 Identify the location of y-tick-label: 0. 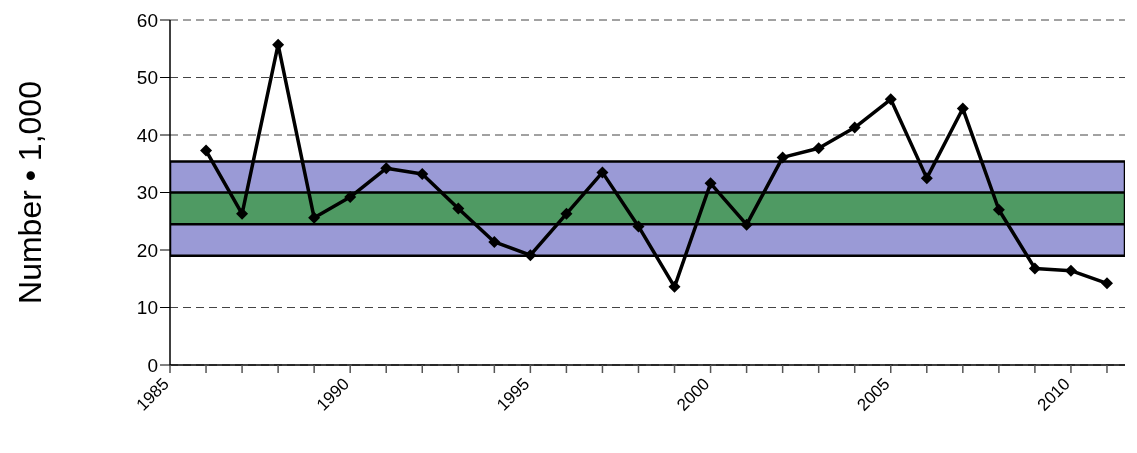
(152, 365).